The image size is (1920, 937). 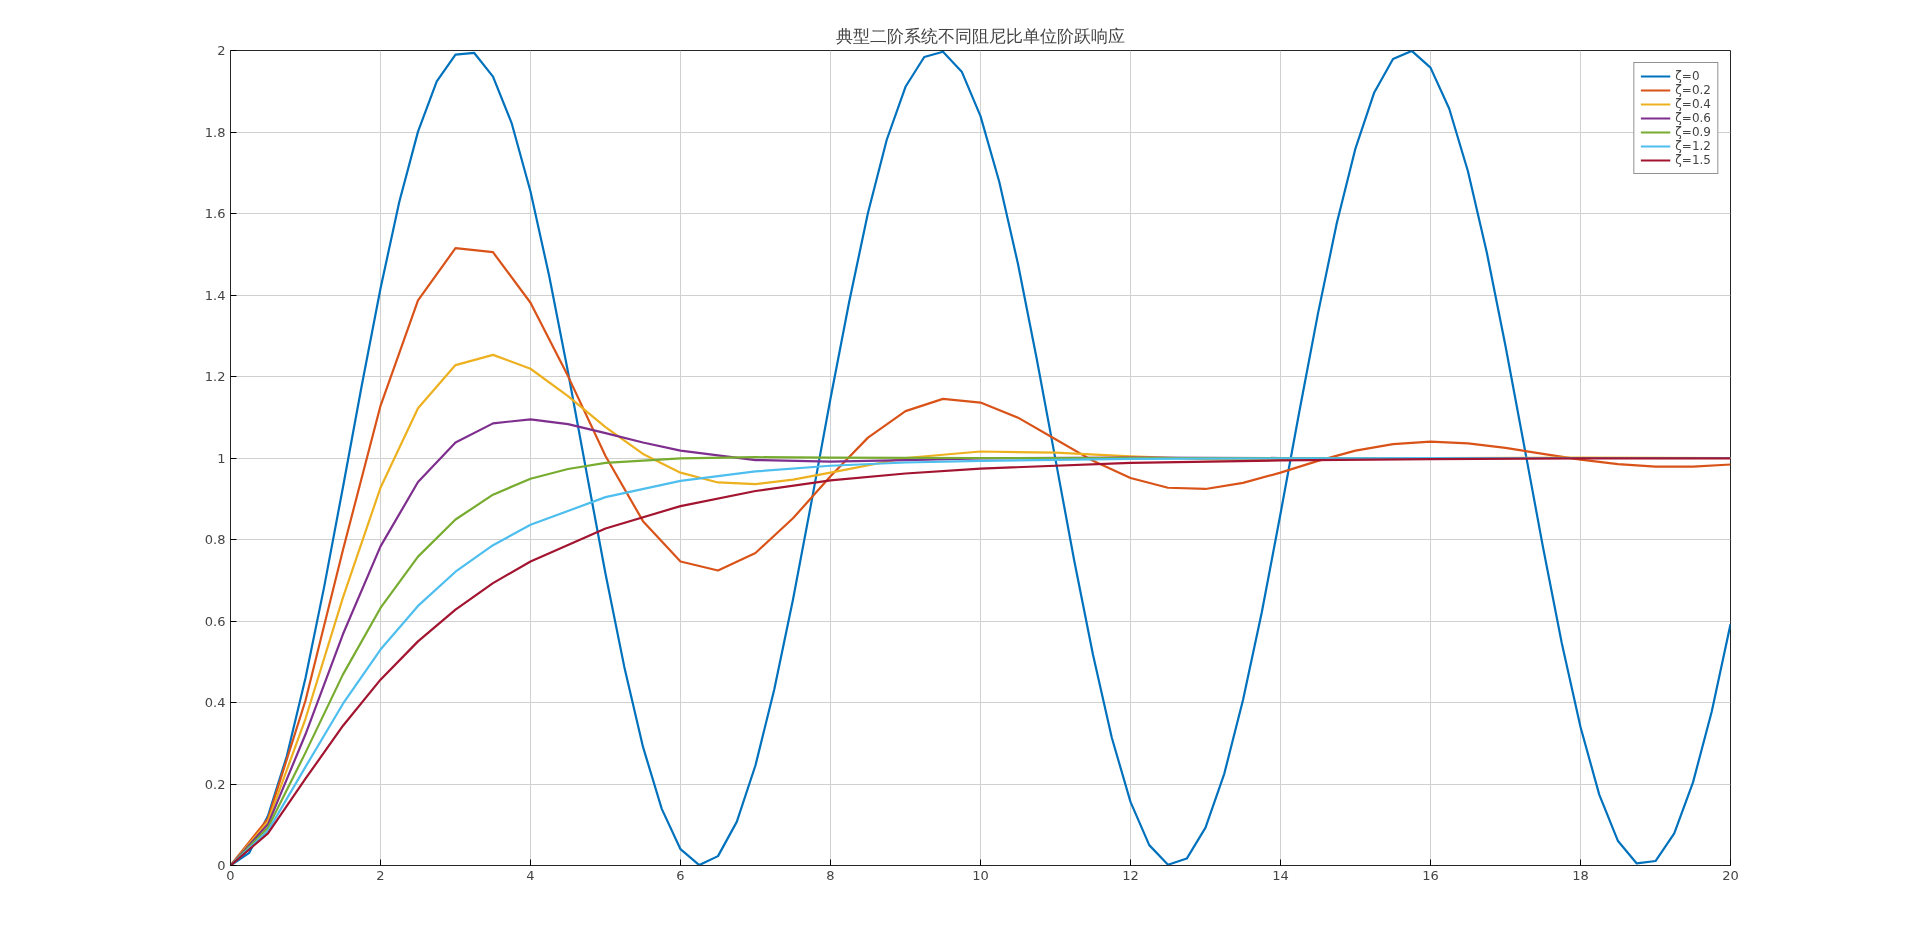 I want to click on x-tick-label: 6, so click(x=680, y=875).